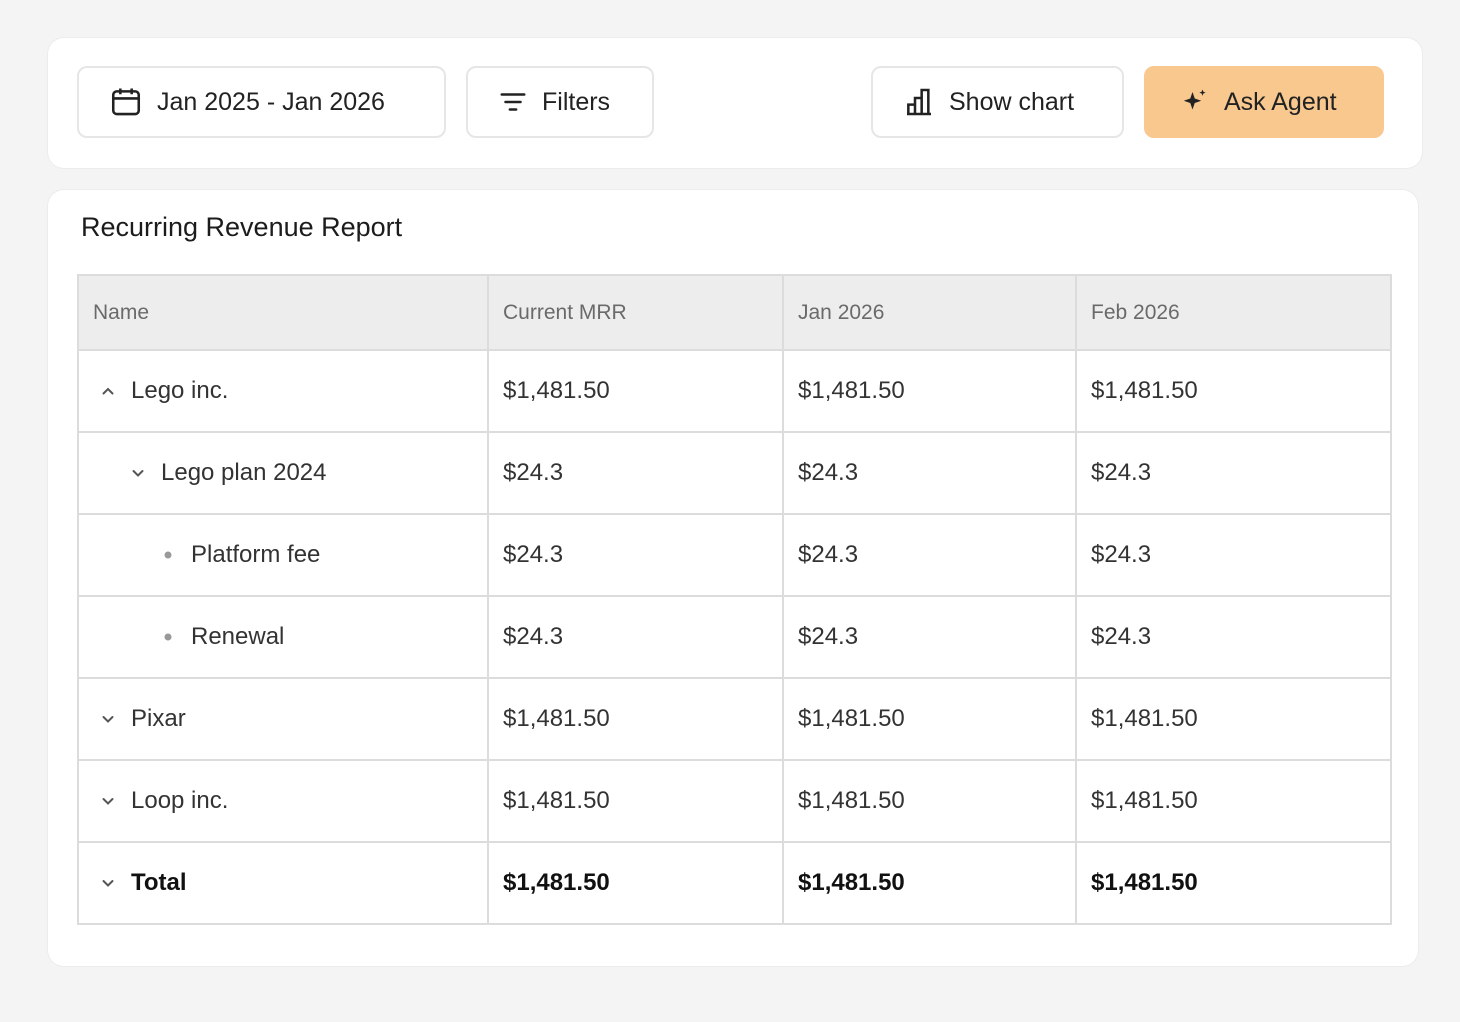 The image size is (1460, 1022). What do you see at coordinates (242, 227) in the screenshot?
I see `report-title: Recurring Revenue Report` at bounding box center [242, 227].